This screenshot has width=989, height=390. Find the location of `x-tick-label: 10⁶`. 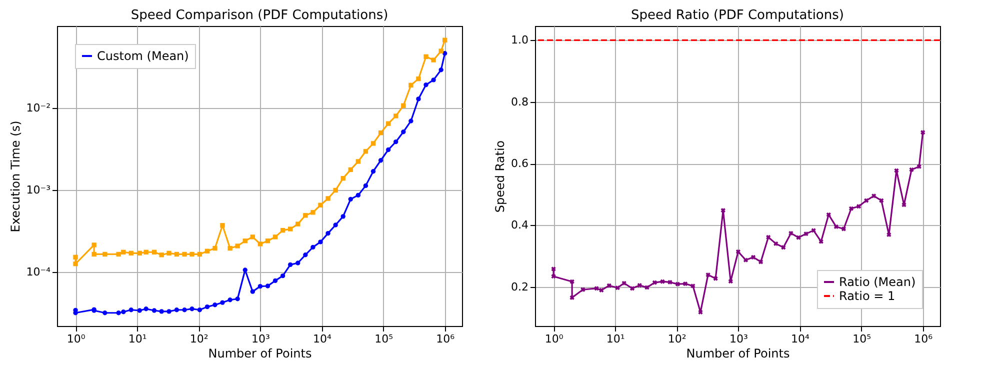

x-tick-label: 10⁶ is located at coordinates (924, 339).